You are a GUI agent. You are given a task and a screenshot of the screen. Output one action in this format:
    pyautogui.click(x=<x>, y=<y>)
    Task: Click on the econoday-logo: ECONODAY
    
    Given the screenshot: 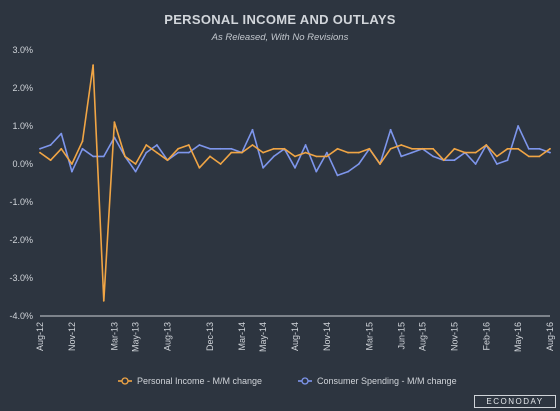 What is the action you would take?
    pyautogui.click(x=515, y=401)
    